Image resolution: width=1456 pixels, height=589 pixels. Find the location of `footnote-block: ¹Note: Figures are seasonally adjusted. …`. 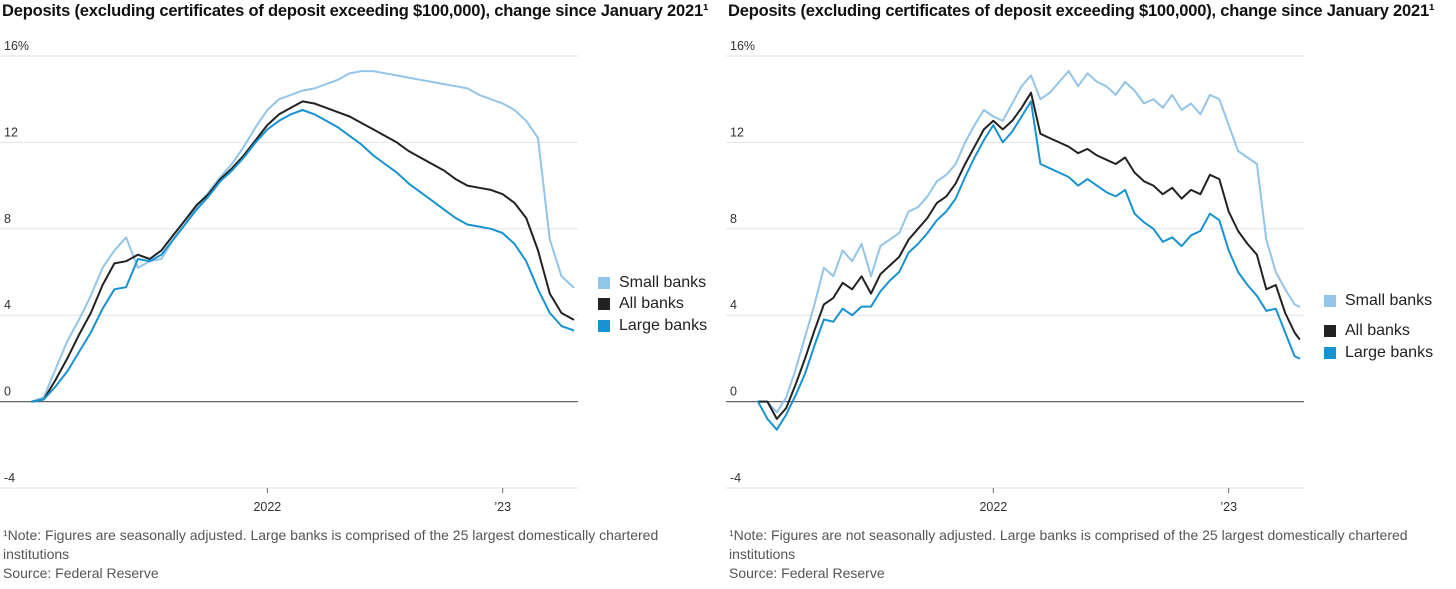

footnote-block: ¹Note: Figures are seasonally adjusted. … is located at coordinates (353, 554).